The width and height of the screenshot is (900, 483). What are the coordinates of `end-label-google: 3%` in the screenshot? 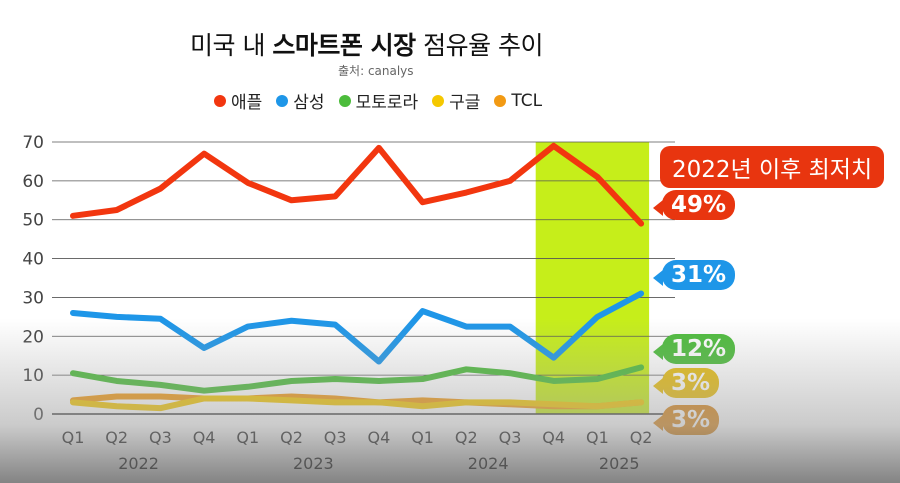 It's located at (686, 383).